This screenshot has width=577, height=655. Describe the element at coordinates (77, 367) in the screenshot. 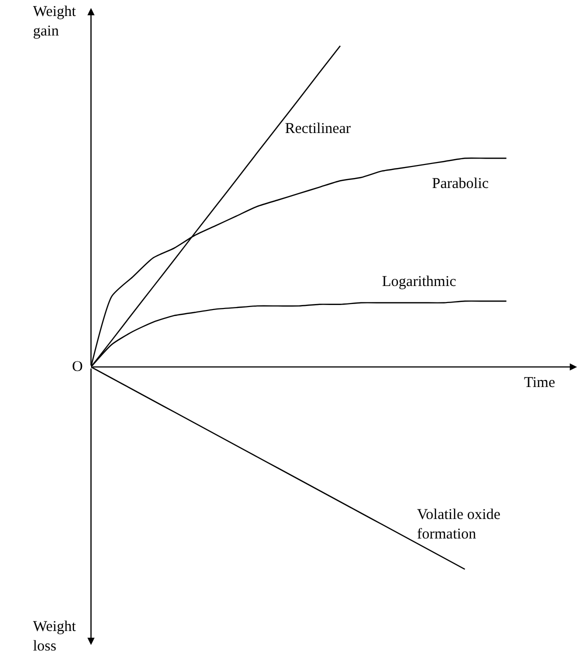

I see `annotation: O` at that location.